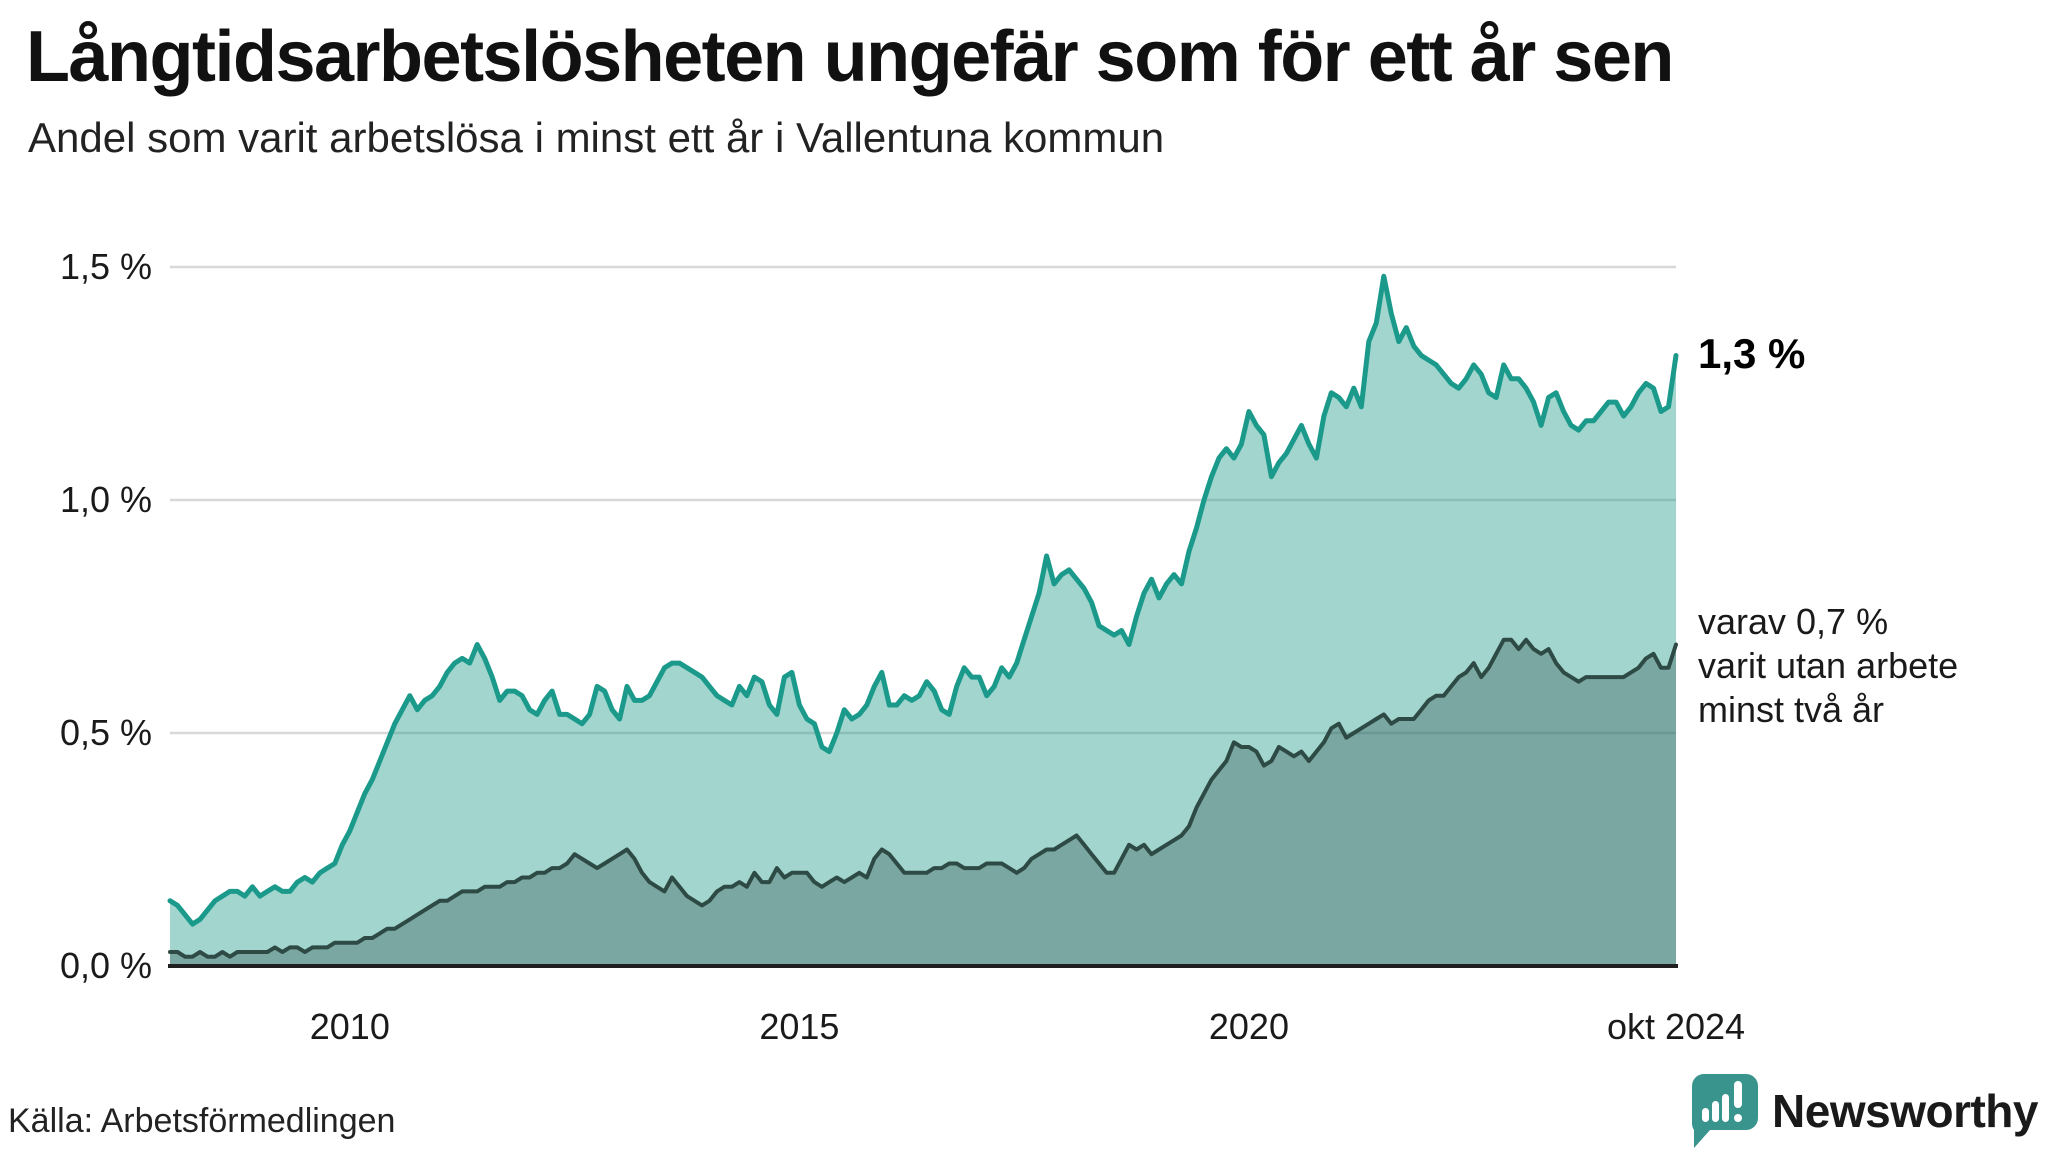 This screenshot has height=1152, width=2048. I want to click on y-tick-label: 0,0 %, so click(105, 965).